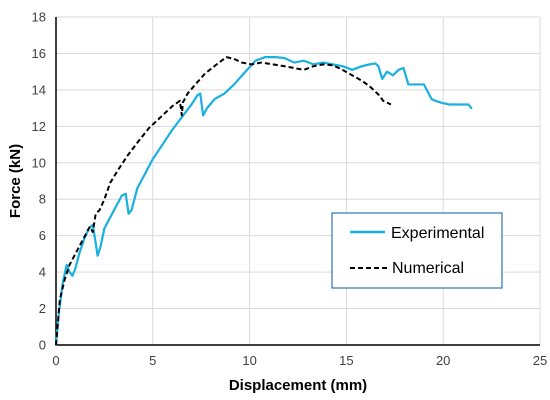 This screenshot has height=400, width=550. I want to click on y-tick-label: 12, so click(39, 126).